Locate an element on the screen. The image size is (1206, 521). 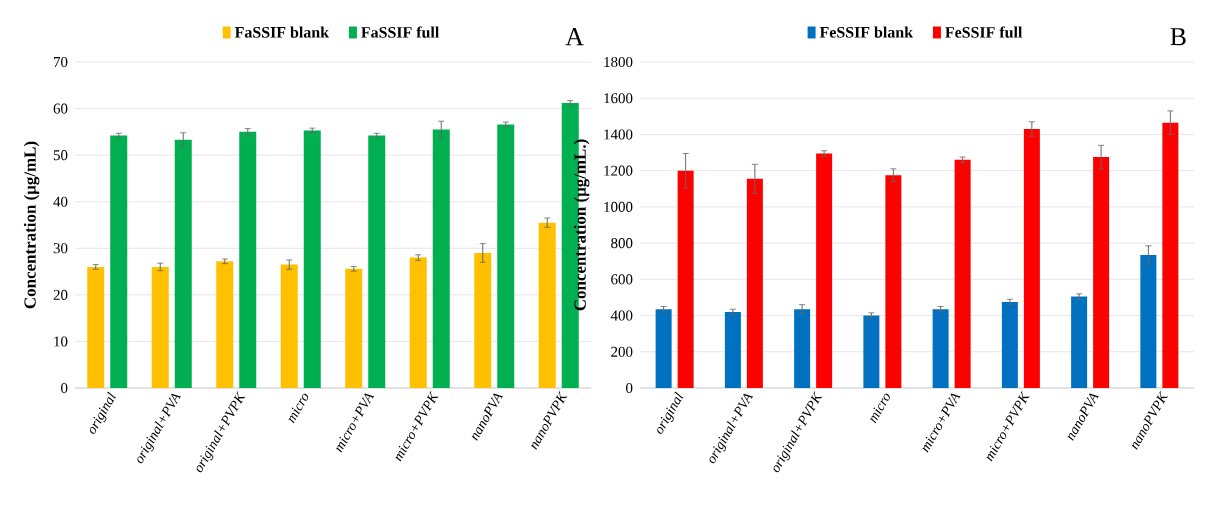
y-tick-label: 1200 is located at coordinates (618, 170).